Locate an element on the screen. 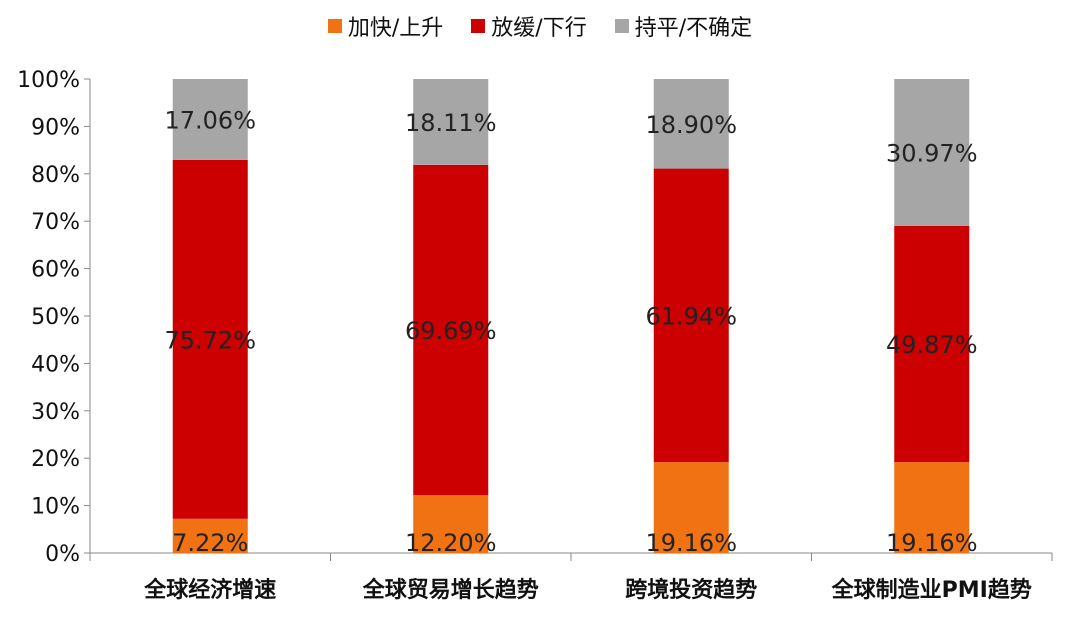  x-tick-label: 跨境投资趋势 is located at coordinates (691, 590).